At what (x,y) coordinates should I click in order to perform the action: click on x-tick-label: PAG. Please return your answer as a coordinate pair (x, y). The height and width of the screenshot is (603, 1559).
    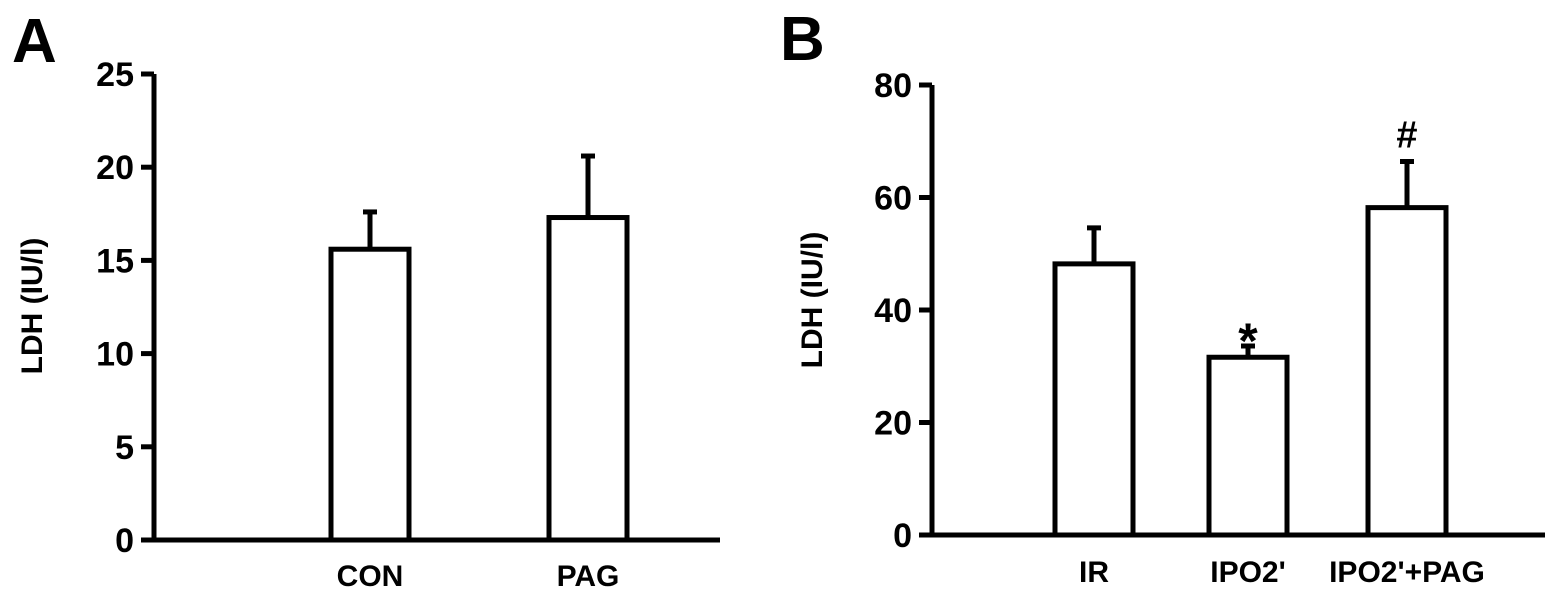
    Looking at the image, I should click on (588, 576).